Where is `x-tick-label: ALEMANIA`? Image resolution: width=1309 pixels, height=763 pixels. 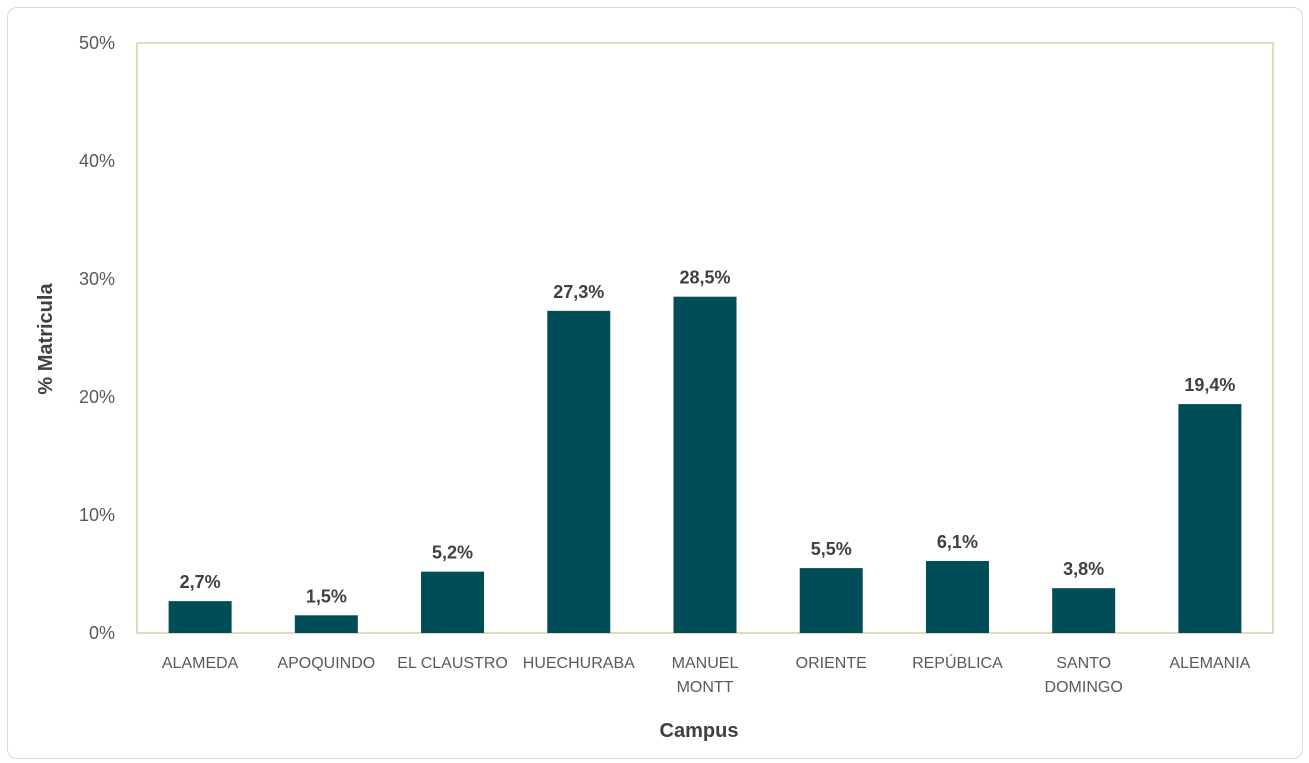
x-tick-label: ALEMANIA is located at coordinates (1209, 663).